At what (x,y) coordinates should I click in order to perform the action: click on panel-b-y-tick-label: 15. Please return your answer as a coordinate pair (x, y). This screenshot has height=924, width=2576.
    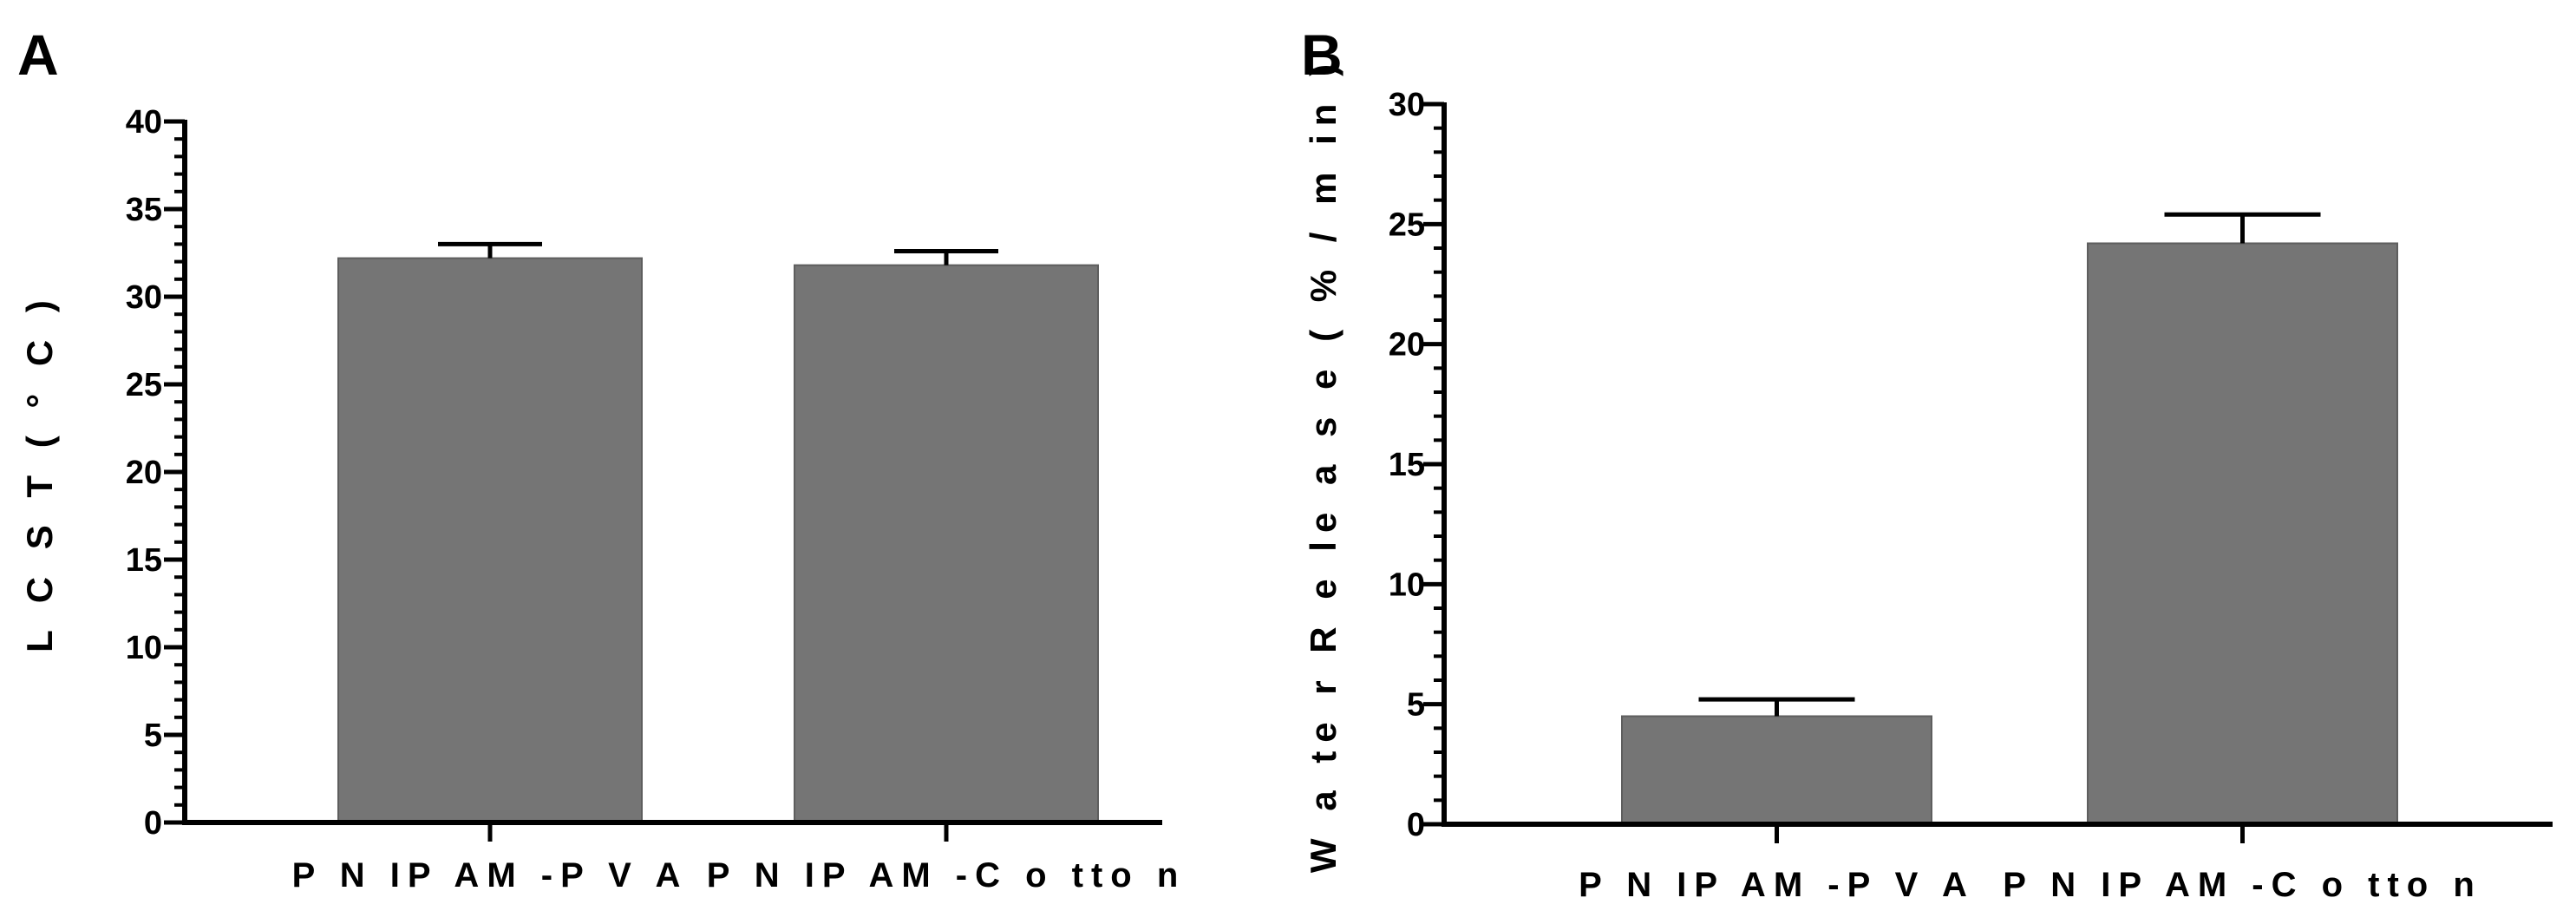
    Looking at the image, I should click on (1407, 465).